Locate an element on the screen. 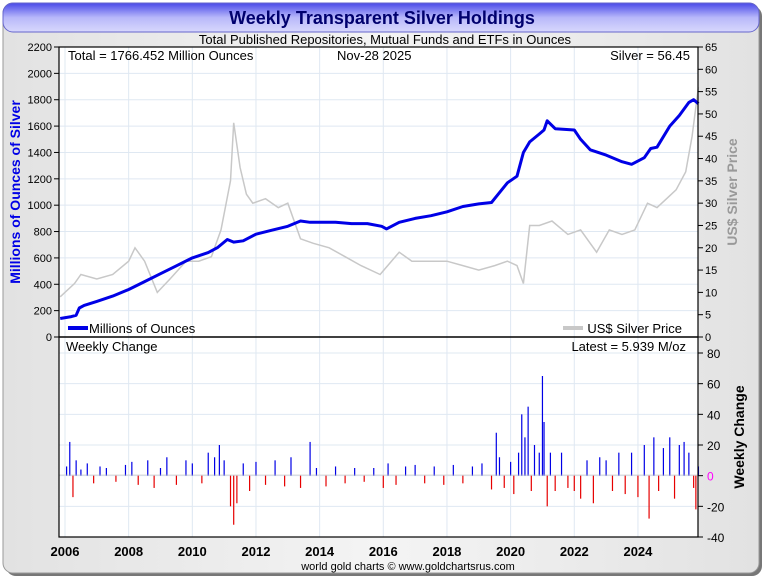  x-tick-label: 2016 is located at coordinates (383, 551).